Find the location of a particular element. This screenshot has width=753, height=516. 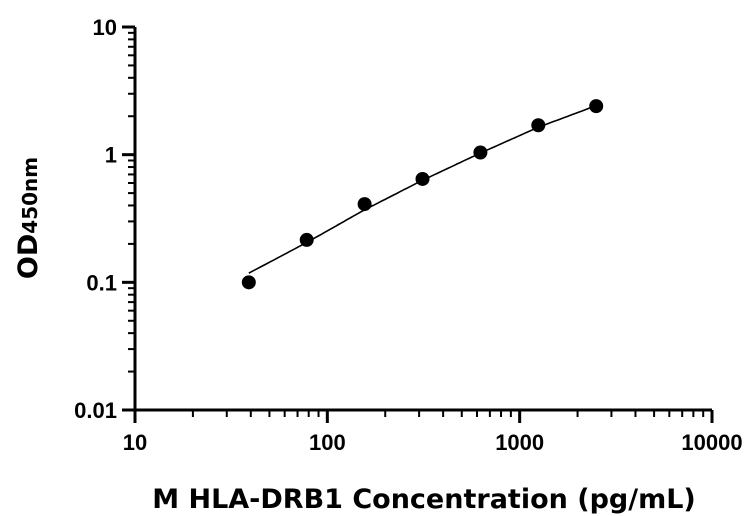

y-axis-title: OD450nm is located at coordinates (28, 218).